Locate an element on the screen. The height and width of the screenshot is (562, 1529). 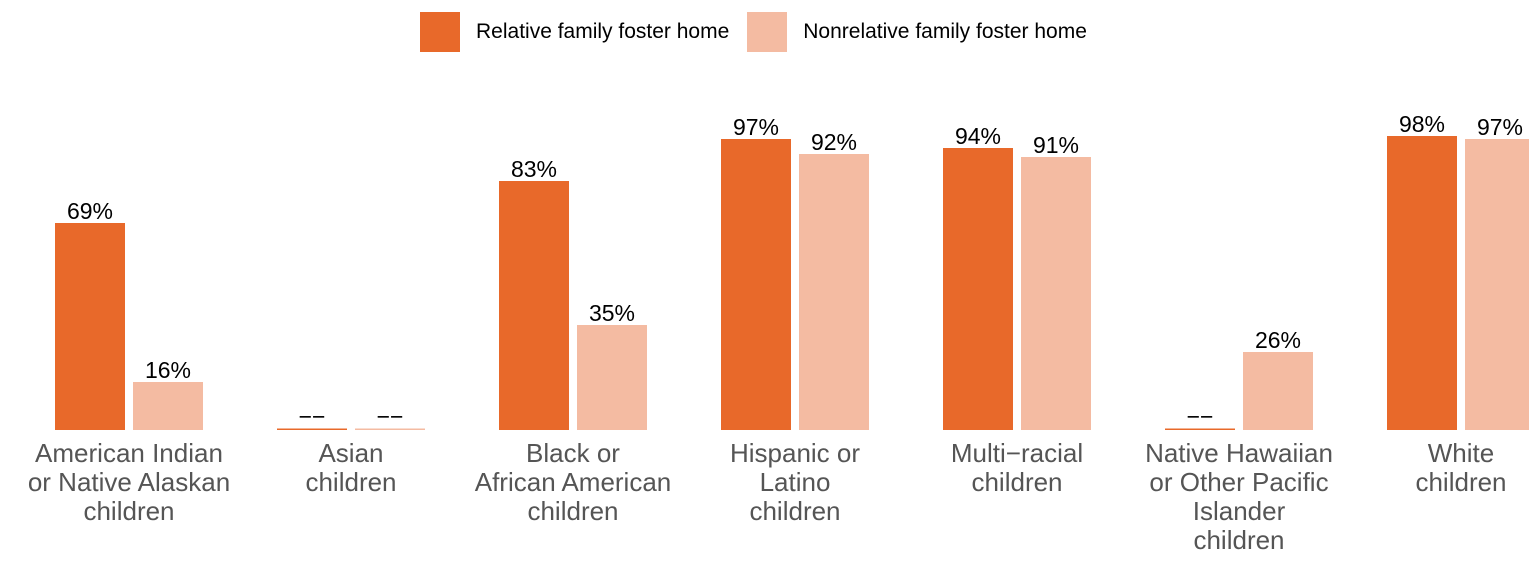
bar-value-label: 91% is located at coordinates (1056, 145).